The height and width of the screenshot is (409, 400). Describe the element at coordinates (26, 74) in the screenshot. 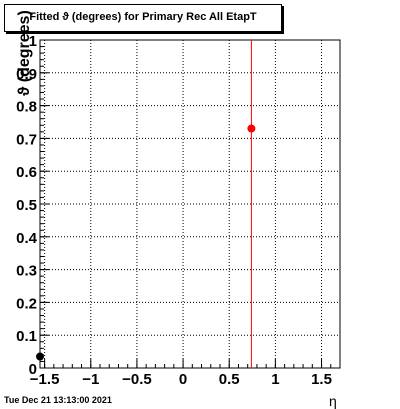

I see `y-tick-label: 0.9` at that location.